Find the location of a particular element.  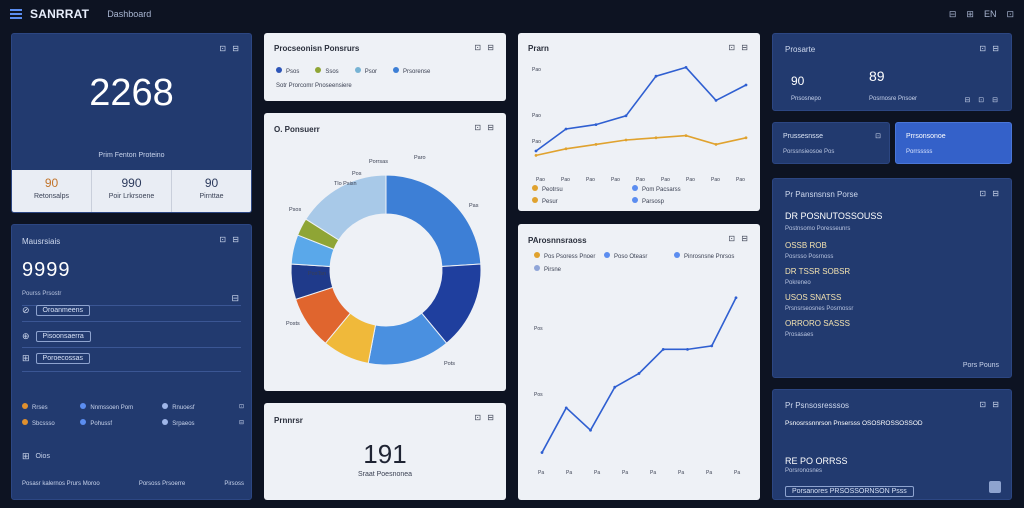

donut-label: Posts is located at coordinates (293, 324).